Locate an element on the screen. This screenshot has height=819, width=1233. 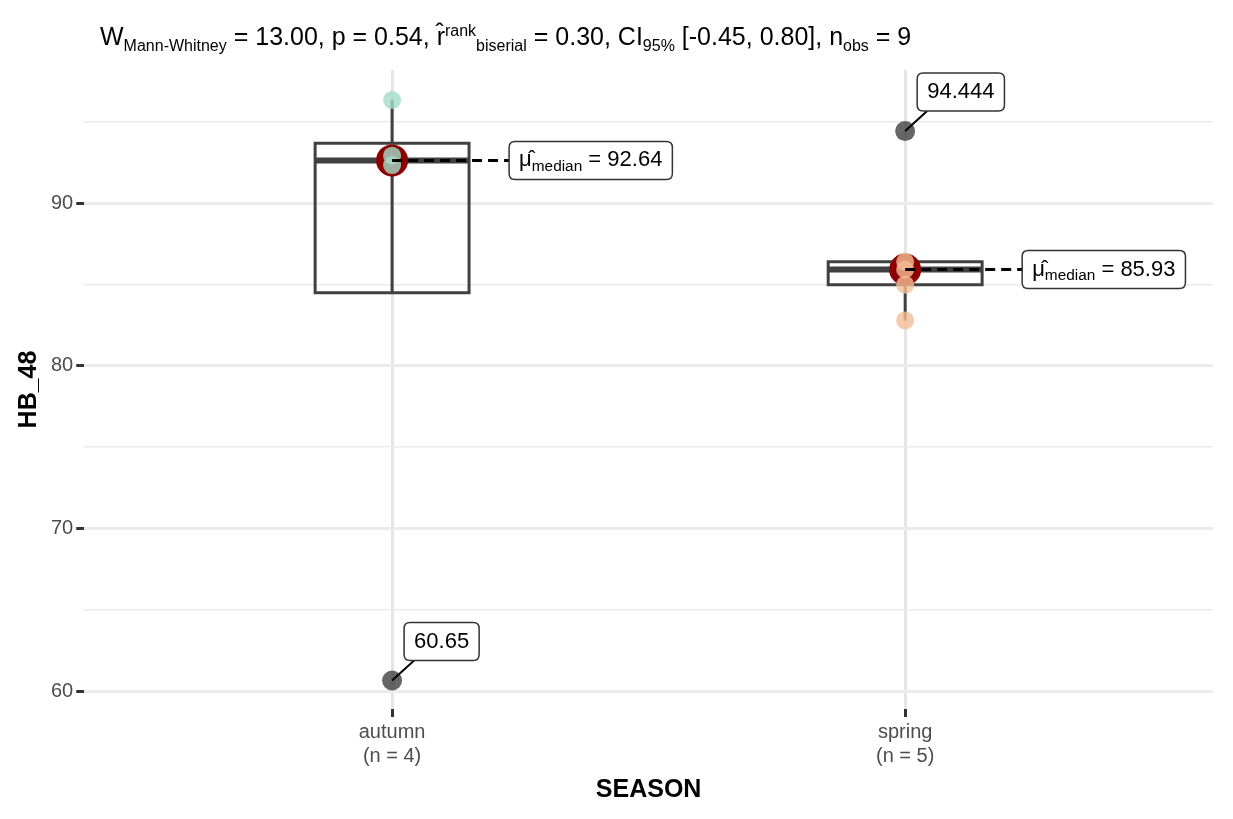
y-axis-title: HB_48 is located at coordinates (26, 389).